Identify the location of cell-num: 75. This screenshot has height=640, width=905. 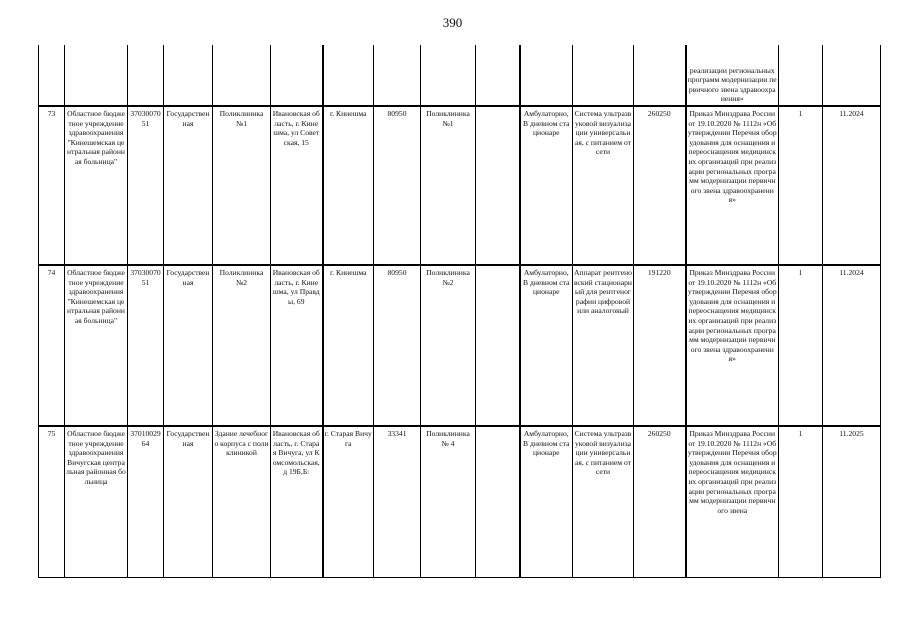
(51, 501).